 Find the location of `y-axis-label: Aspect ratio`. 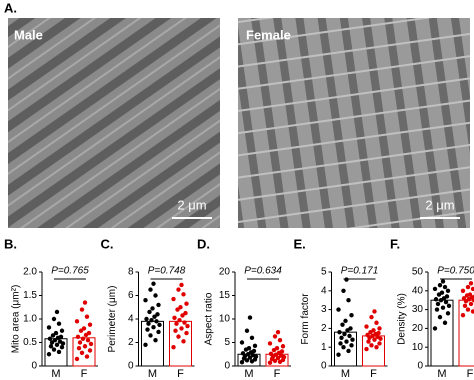

y-axis-label: Aspect ratio is located at coordinates (209, 318).